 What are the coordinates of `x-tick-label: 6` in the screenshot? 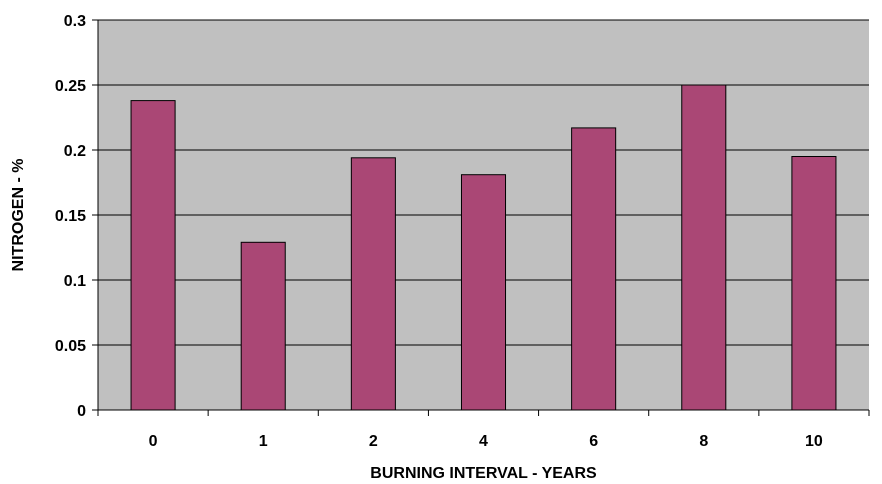 It's located at (593, 441).